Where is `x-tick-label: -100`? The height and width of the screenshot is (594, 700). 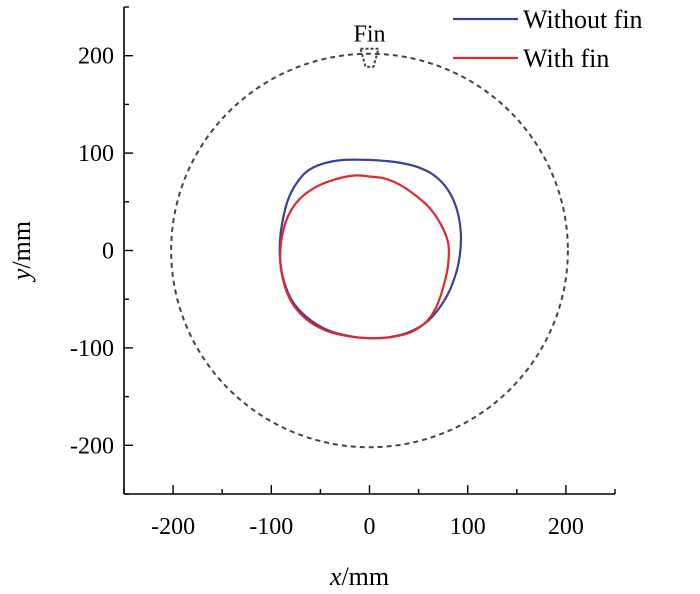 x-tick-label: -100 is located at coordinates (271, 527).